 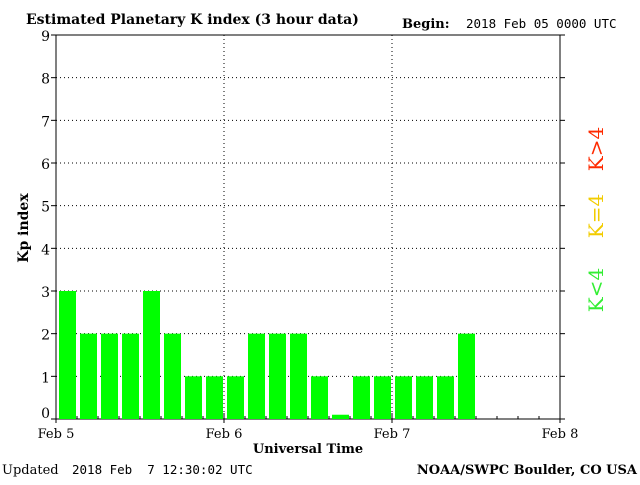 I want to click on y-tick-label: 8, so click(x=45, y=80).